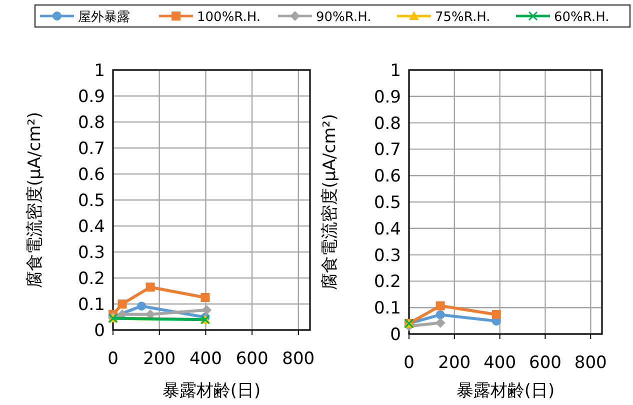 This screenshot has height=405, width=633. I want to click on legend-label: 屋外暴露, so click(104, 17).